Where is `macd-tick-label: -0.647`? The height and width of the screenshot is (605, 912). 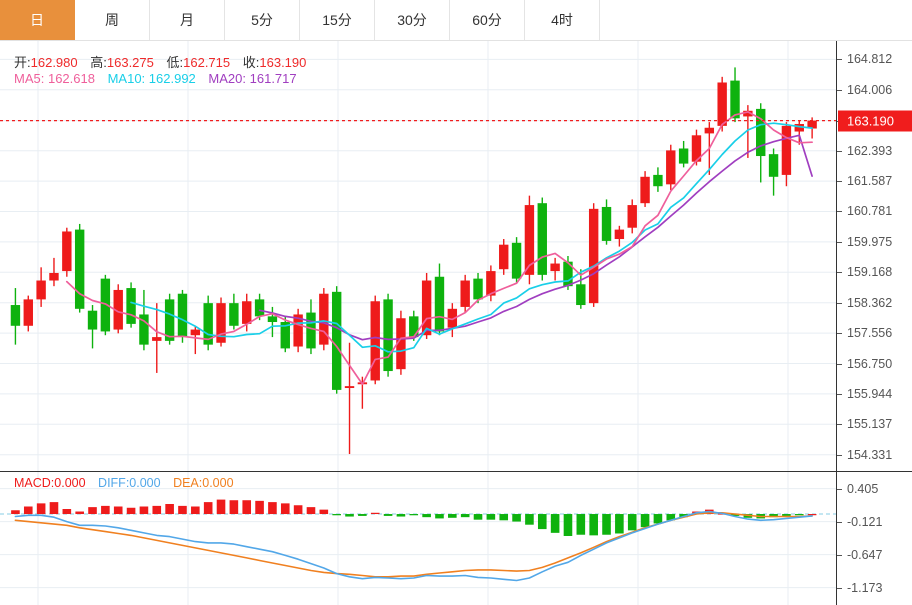 macd-tick-label: -0.647 is located at coordinates (865, 554).